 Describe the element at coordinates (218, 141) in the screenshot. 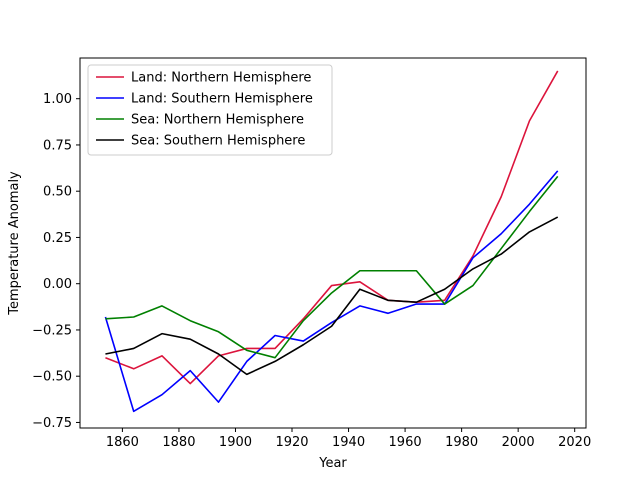

I see `legend-label: Sea: Southern Hemisphere` at that location.